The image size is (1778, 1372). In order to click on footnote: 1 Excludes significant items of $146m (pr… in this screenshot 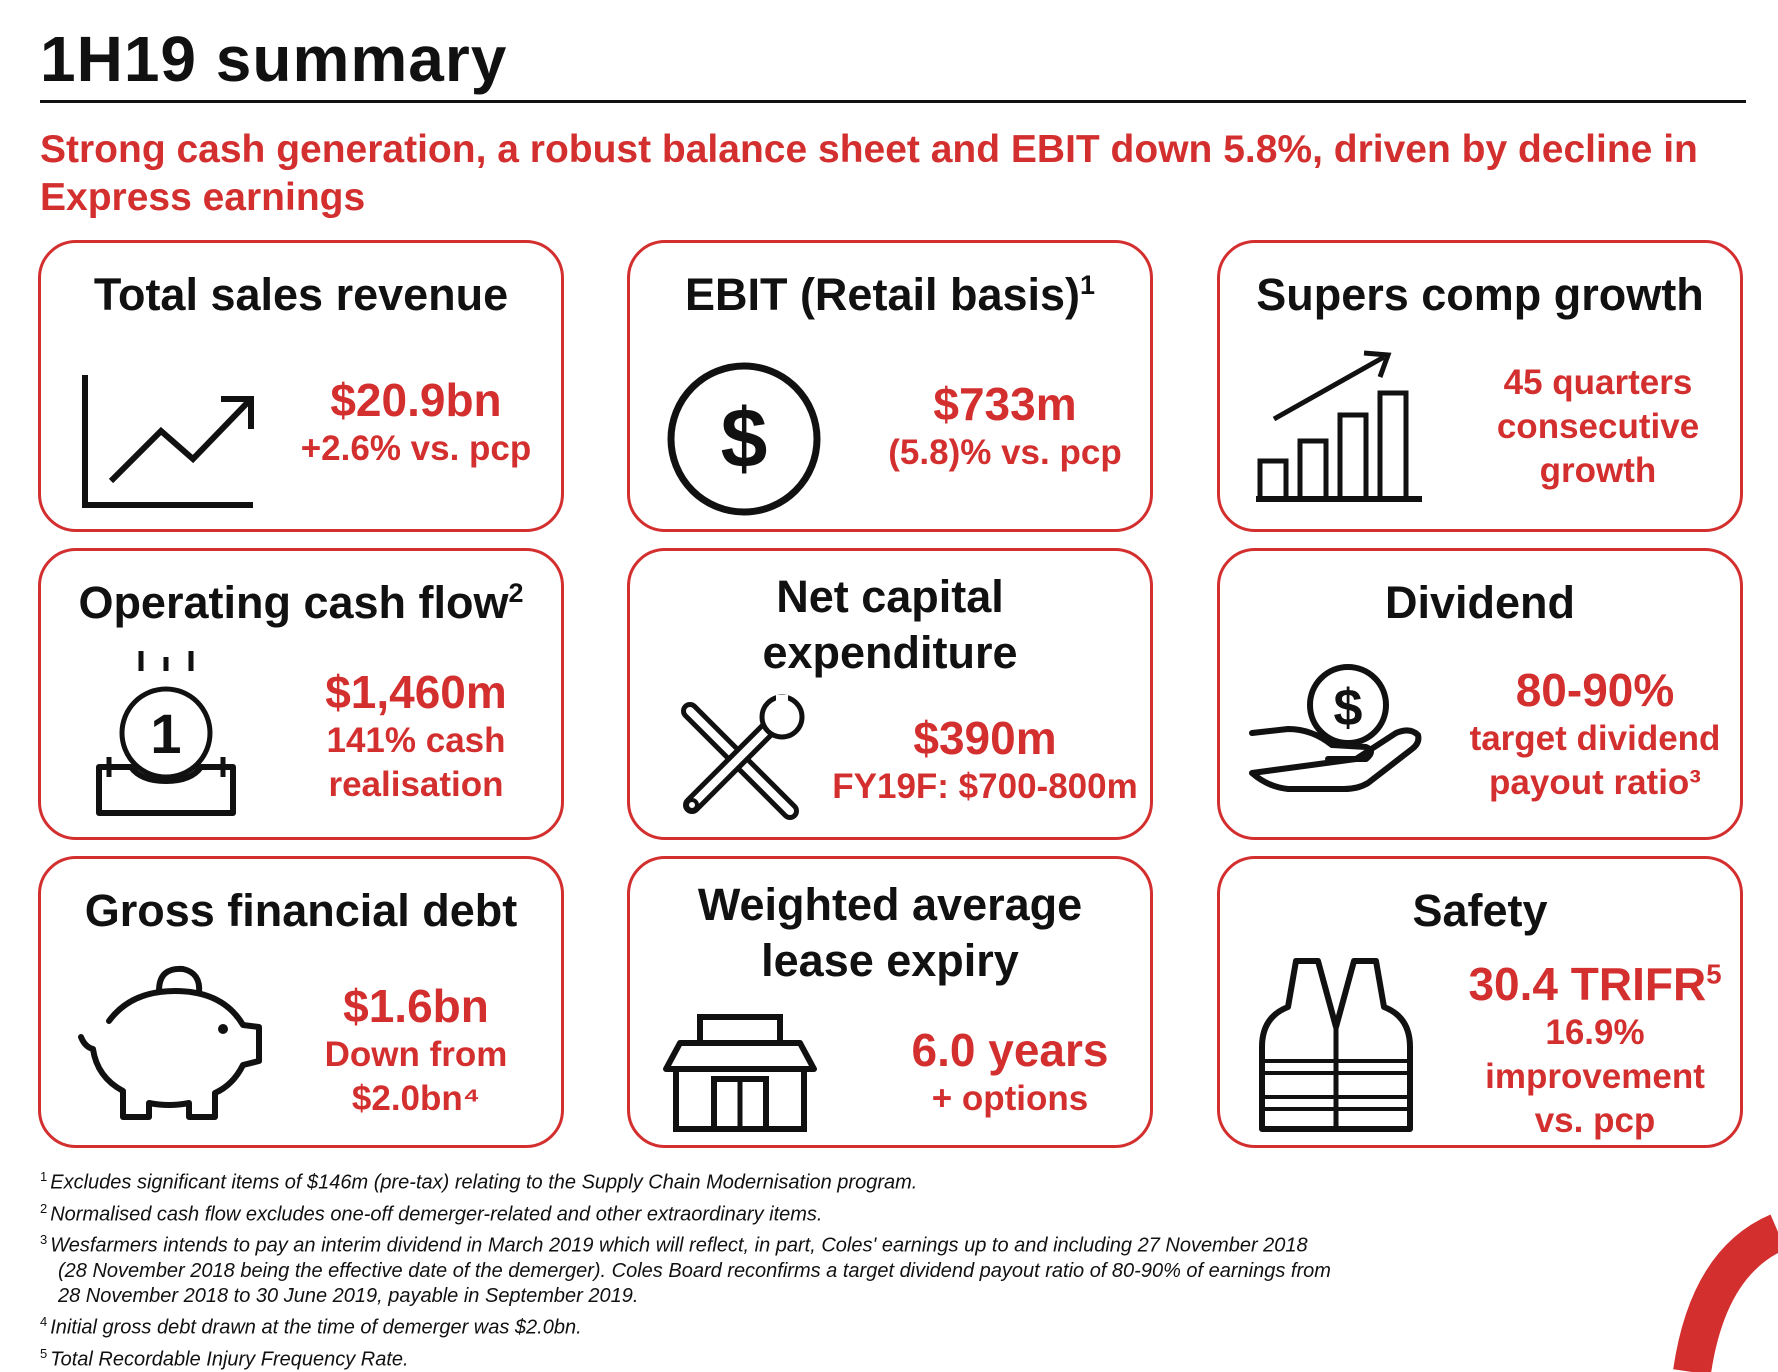, I will do `click(479, 1181)`.